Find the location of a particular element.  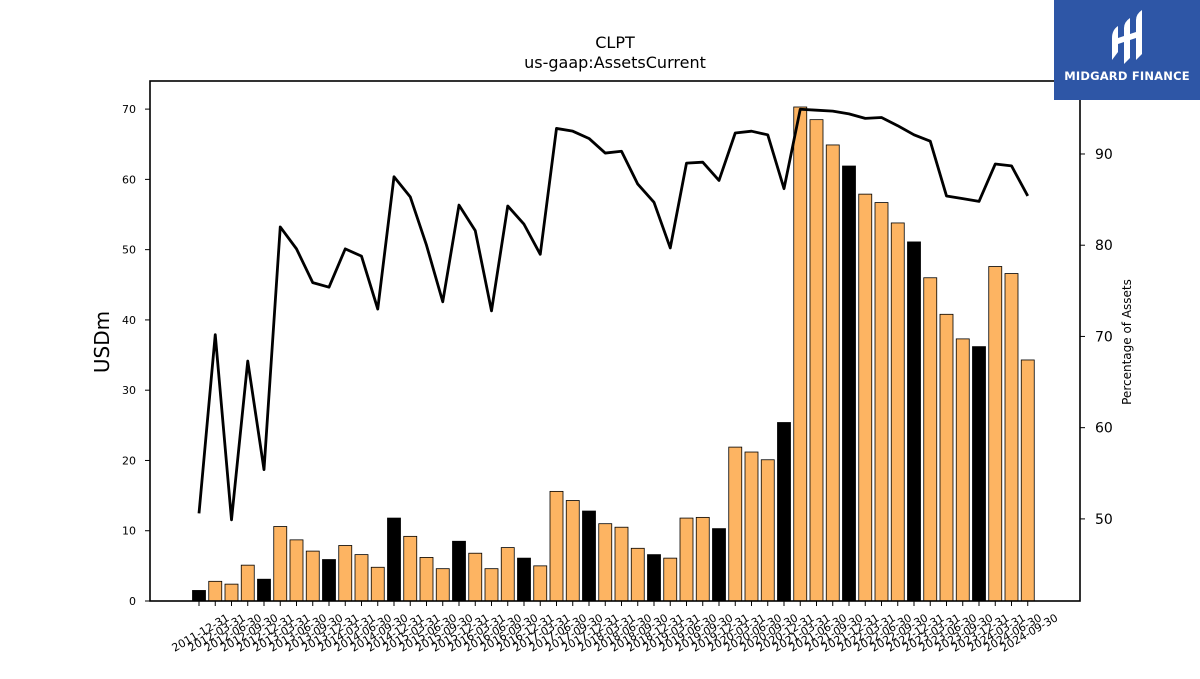

logo-badge: MIDGARD FINANCE is located at coordinates (1127, 50).